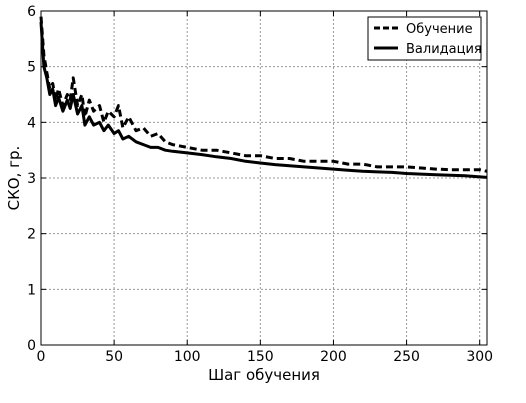 The width and height of the screenshot is (526, 403). Describe the element at coordinates (31, 123) in the screenshot. I see `y-tick-label: 4` at that location.